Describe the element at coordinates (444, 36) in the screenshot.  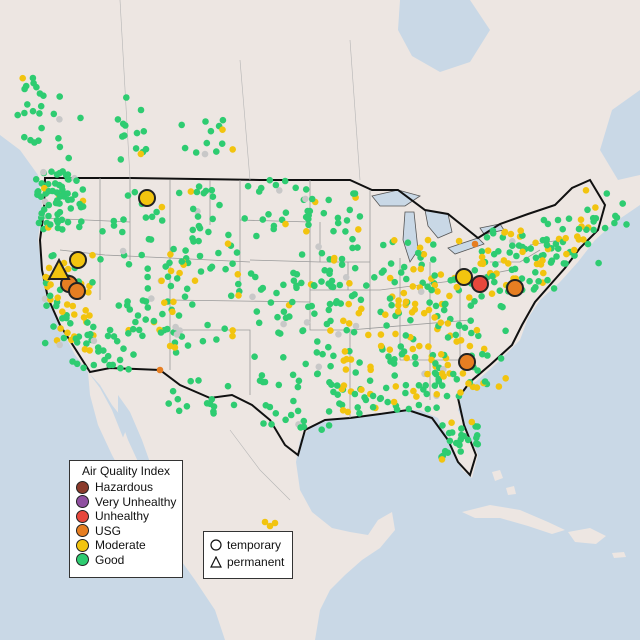
I see `hudson-bay` at that location.